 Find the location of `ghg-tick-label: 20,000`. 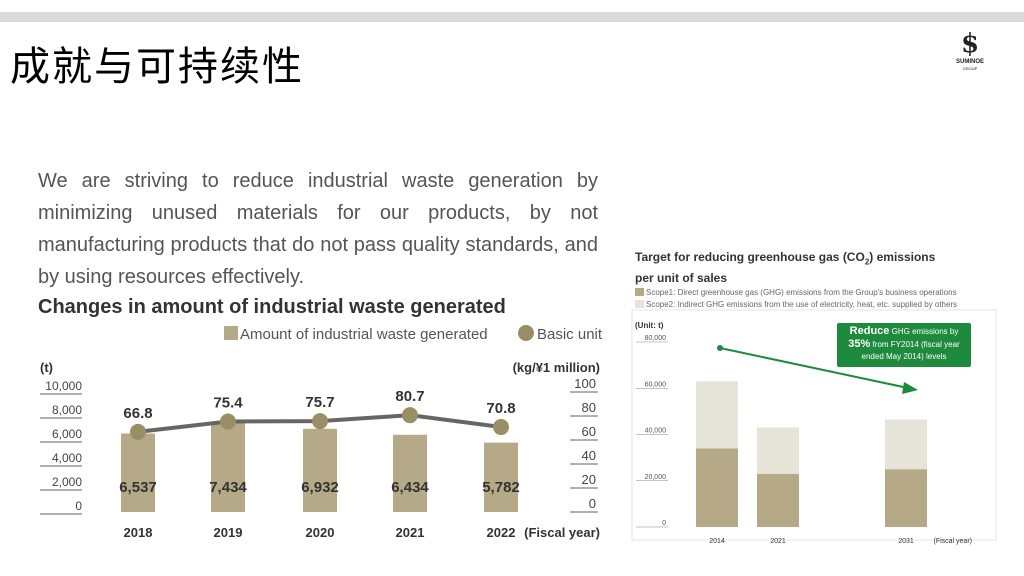

ghg-tick-label: 20,000 is located at coordinates (656, 477).